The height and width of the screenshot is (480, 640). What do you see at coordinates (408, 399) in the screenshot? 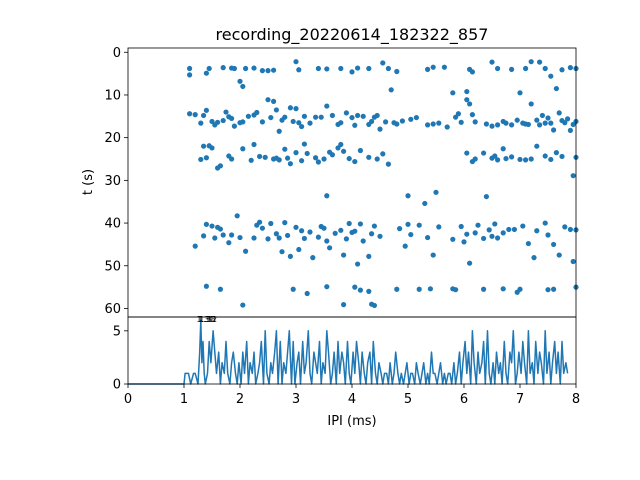
I see `histogram-x-tick-label: 5` at bounding box center [408, 399].